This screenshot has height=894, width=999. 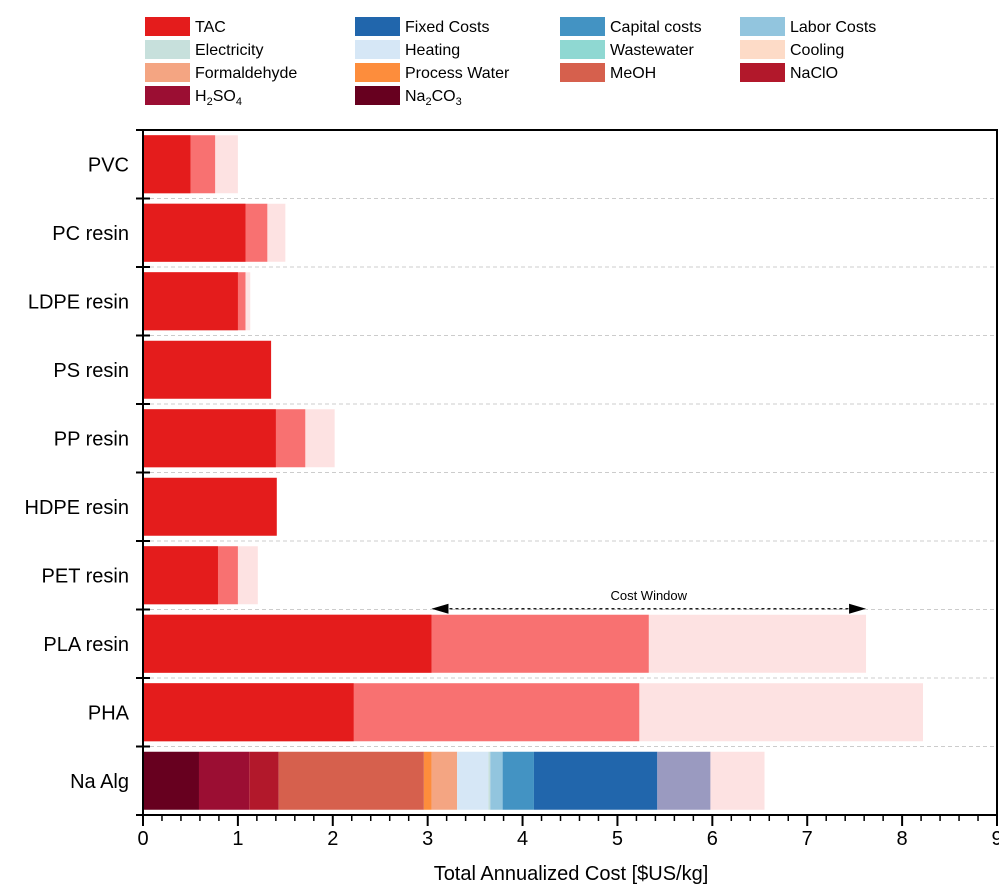 I want to click on bar-segment-fixed, so click(x=595, y=780).